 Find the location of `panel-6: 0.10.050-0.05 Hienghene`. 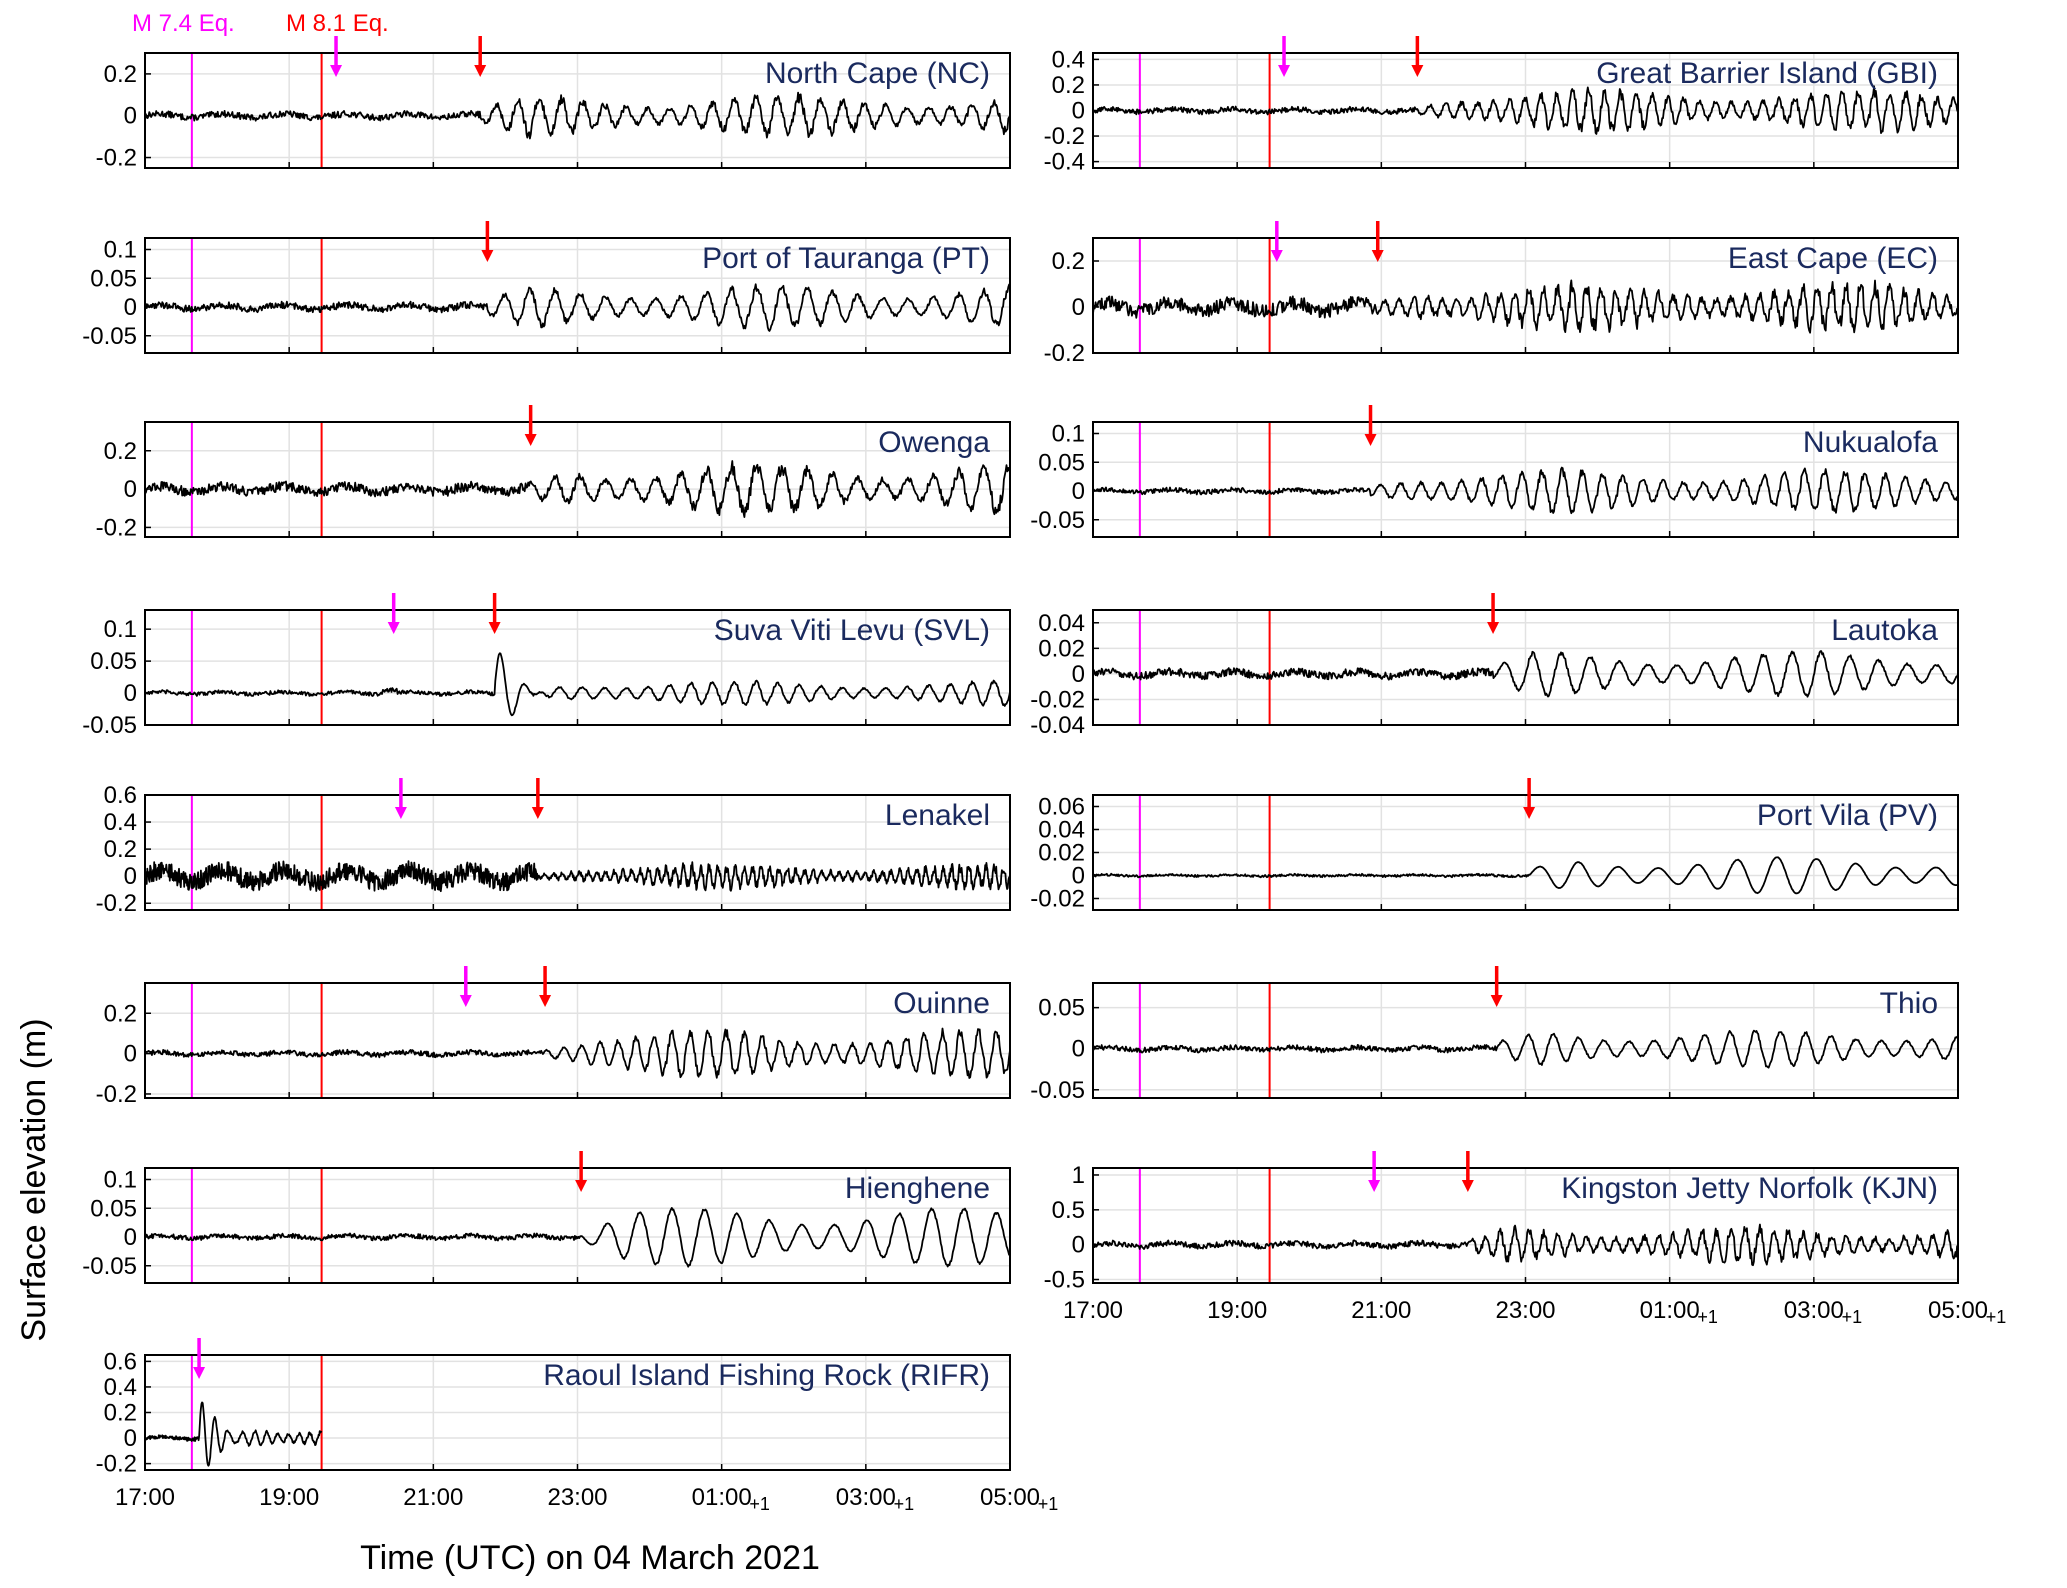

panel-6: 0.10.050-0.05 Hienghene is located at coordinates (546, 1217).